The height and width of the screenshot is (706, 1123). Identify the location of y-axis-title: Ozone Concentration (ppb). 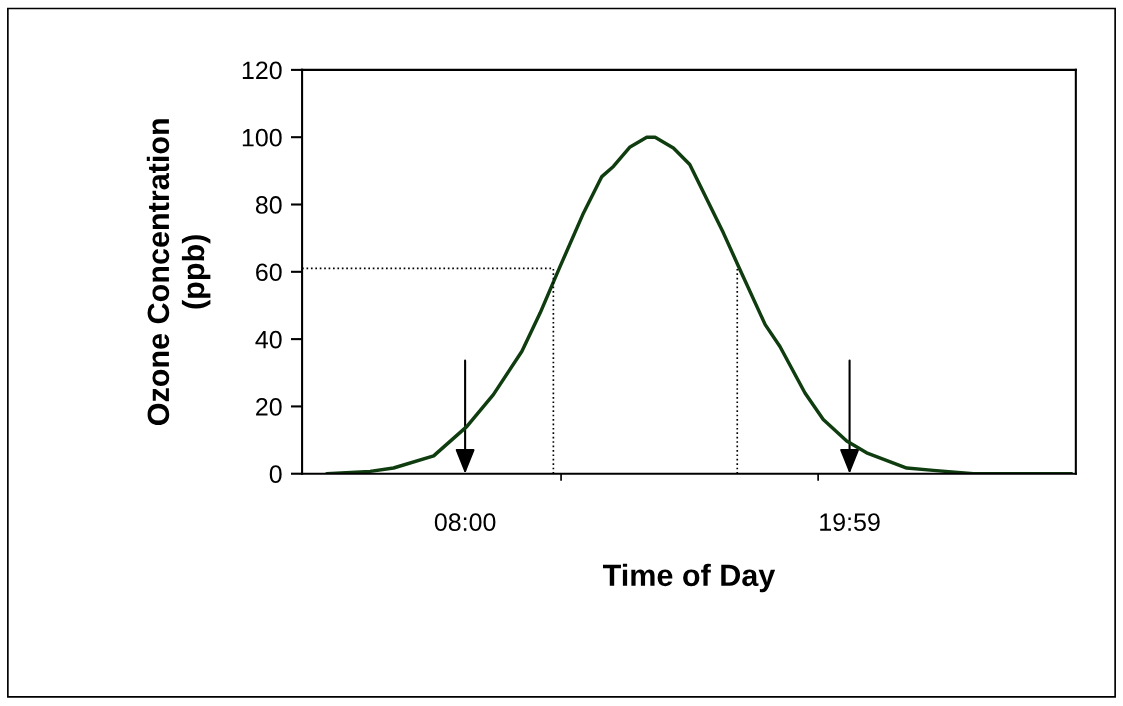
(178, 272).